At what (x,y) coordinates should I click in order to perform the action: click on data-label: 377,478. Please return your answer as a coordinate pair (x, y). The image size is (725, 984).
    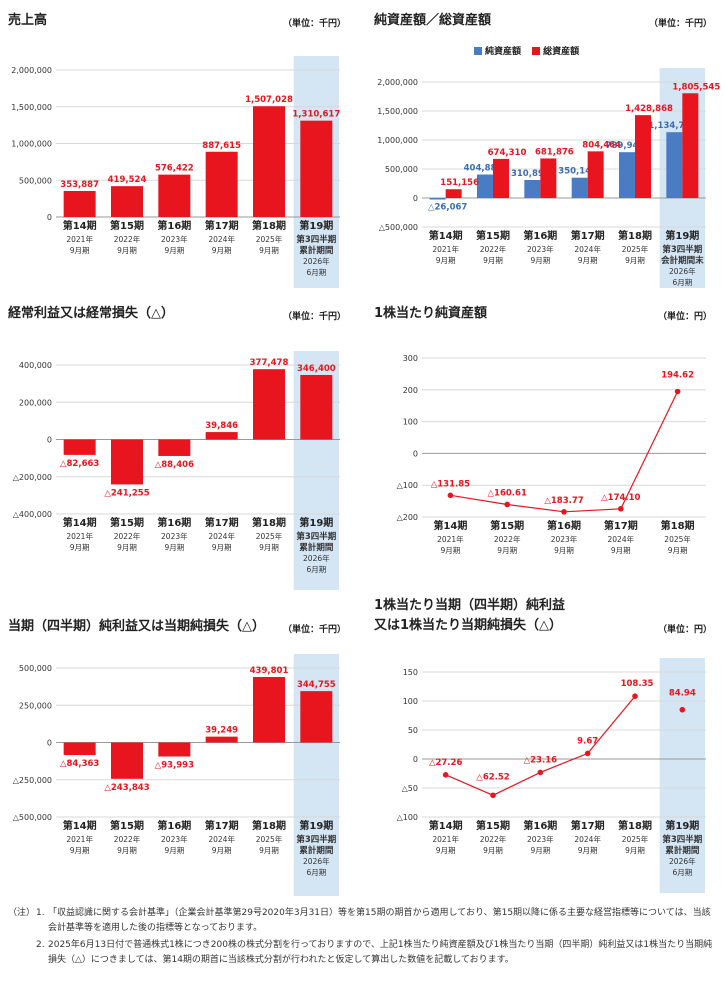
    Looking at the image, I should click on (269, 363).